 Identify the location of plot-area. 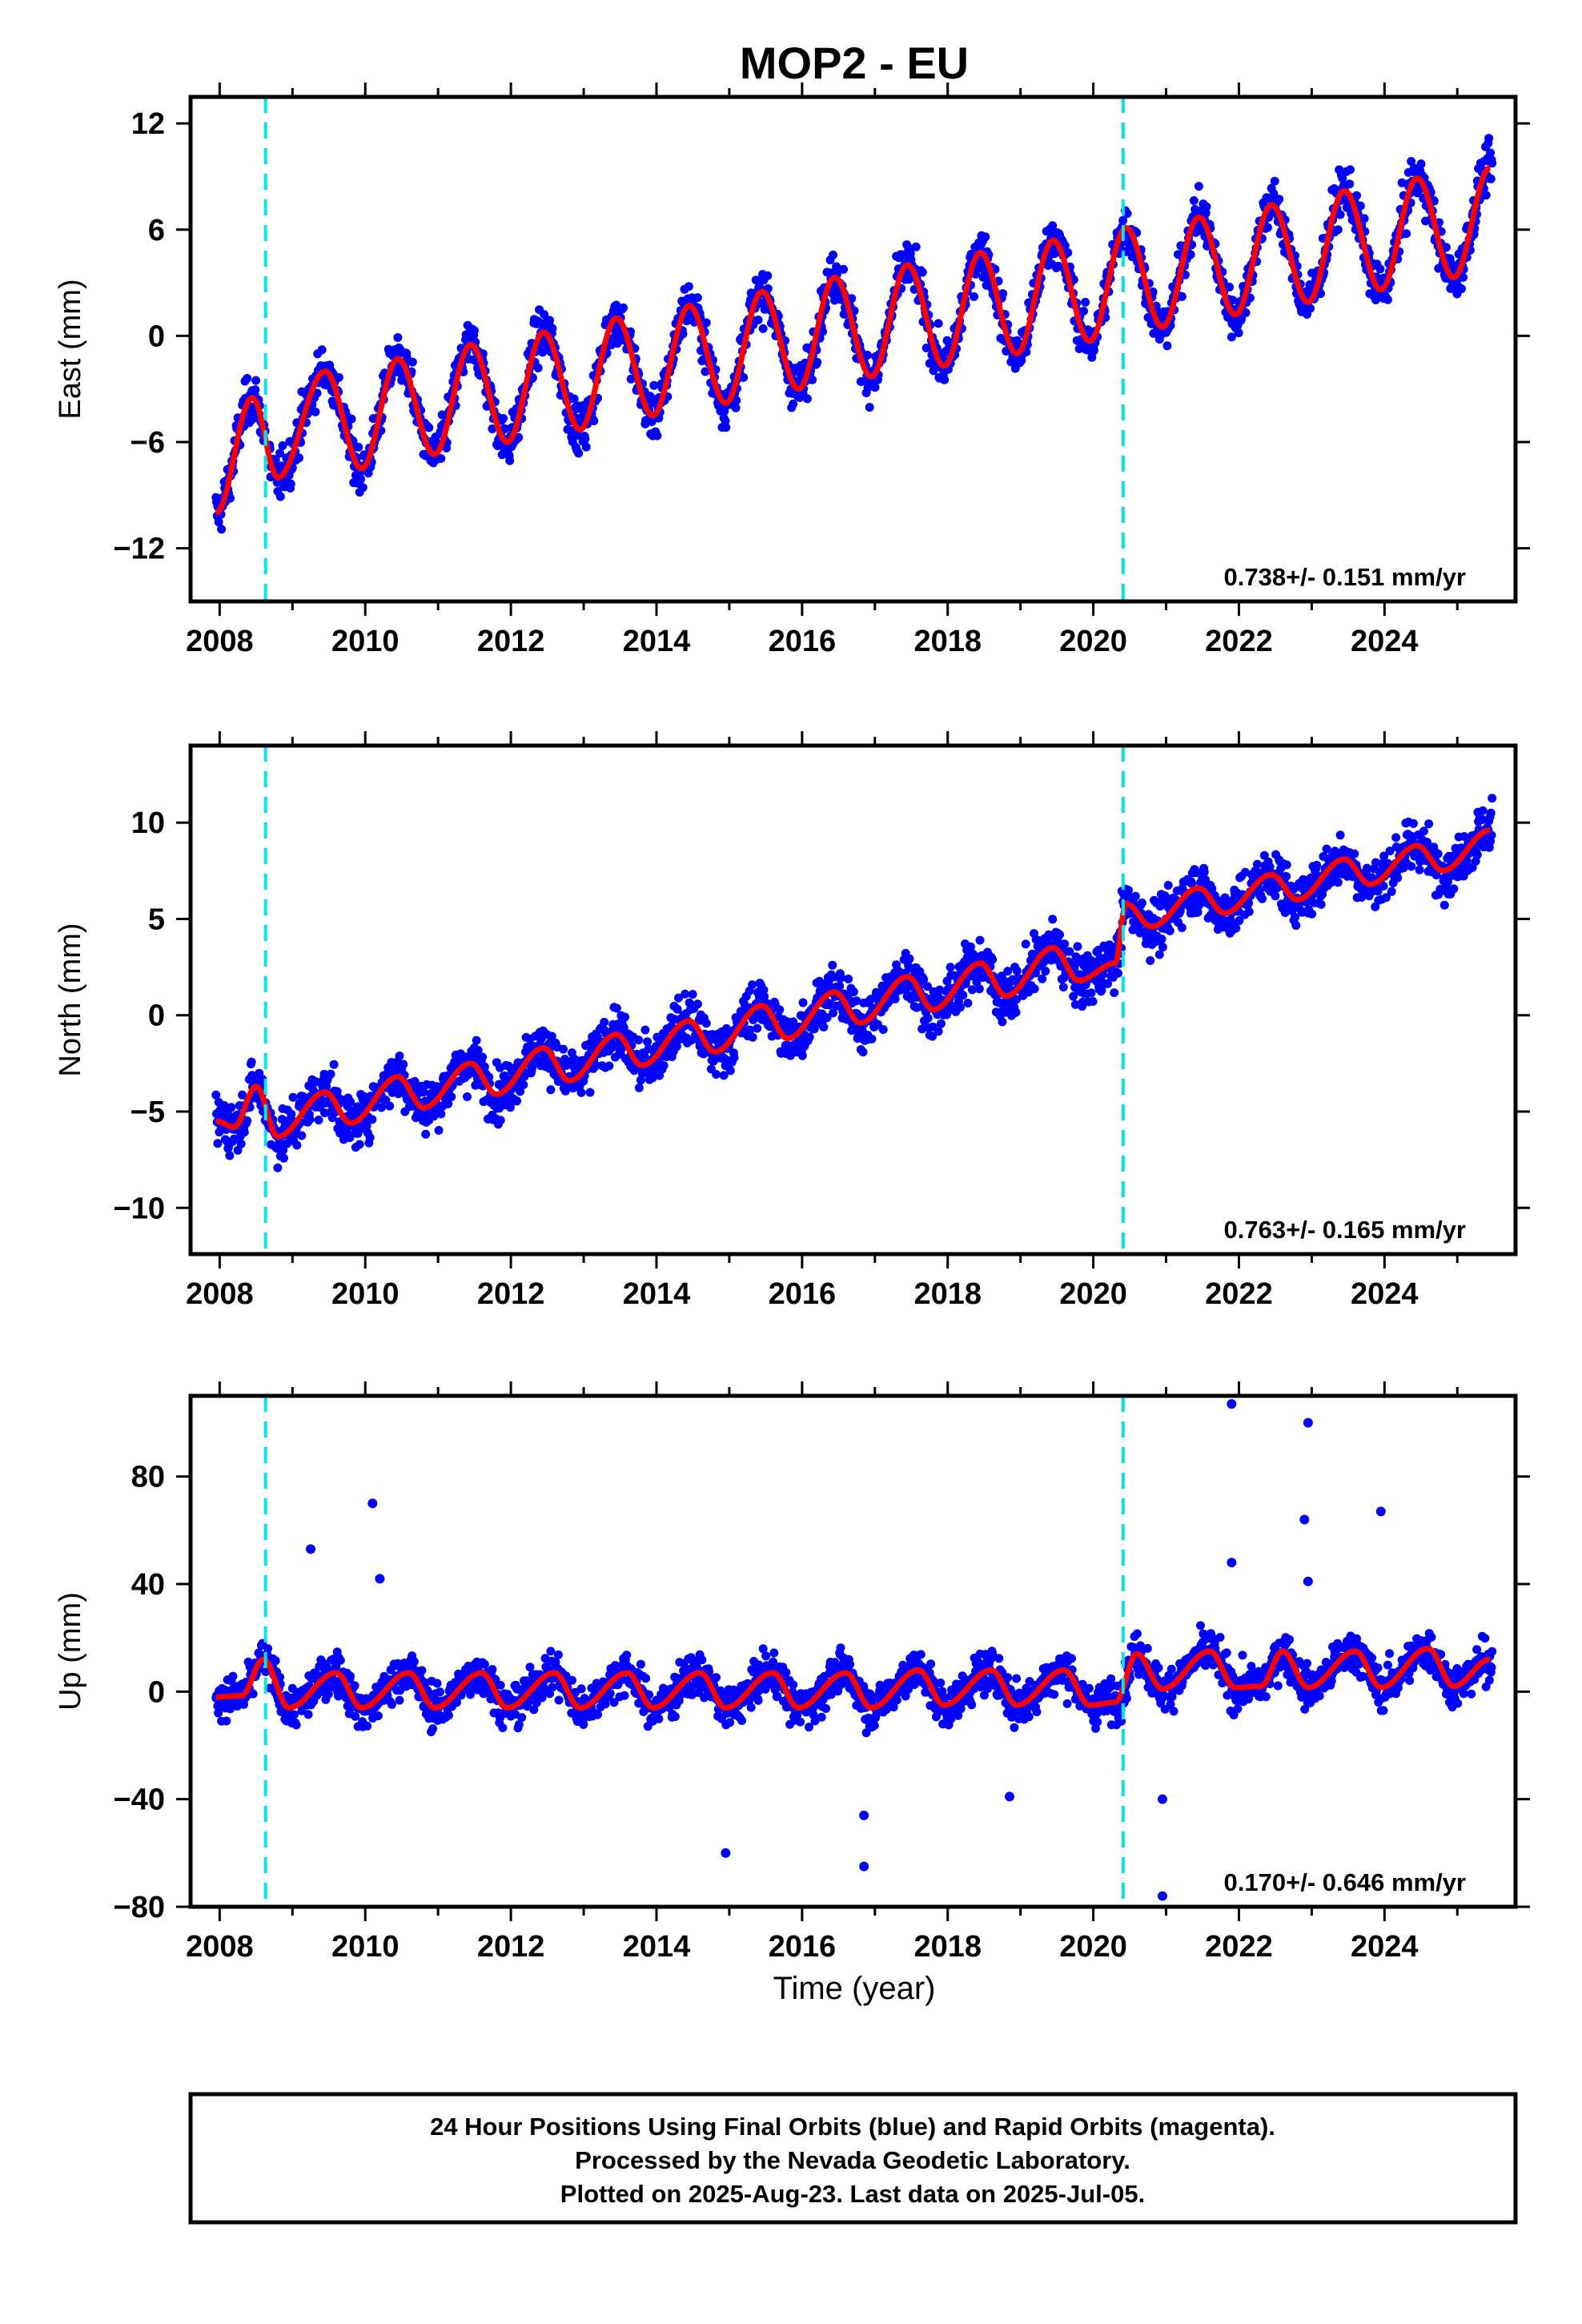
(854, 983).